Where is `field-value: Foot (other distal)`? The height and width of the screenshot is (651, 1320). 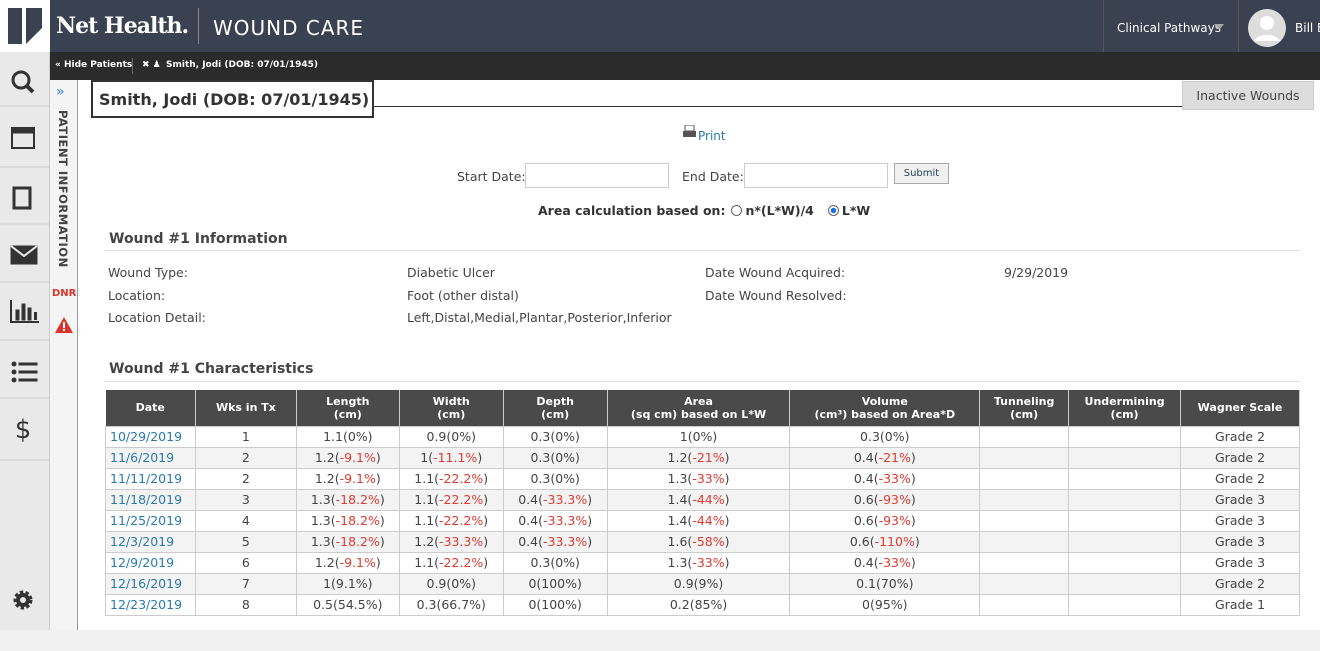
field-value: Foot (other distal) is located at coordinates (463, 295).